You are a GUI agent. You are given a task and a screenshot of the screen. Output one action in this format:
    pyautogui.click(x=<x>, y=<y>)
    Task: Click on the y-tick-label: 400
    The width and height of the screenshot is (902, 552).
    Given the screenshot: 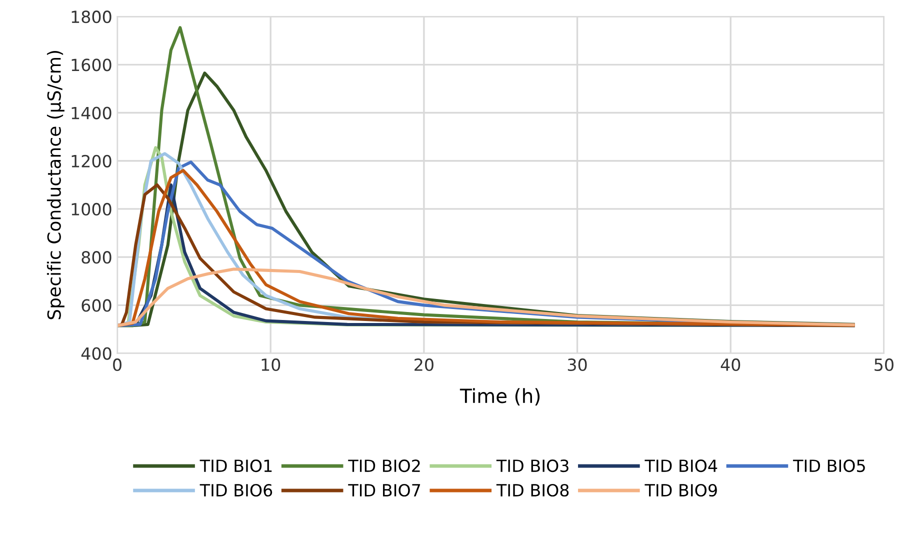 What is the action you would take?
    pyautogui.click(x=96, y=353)
    